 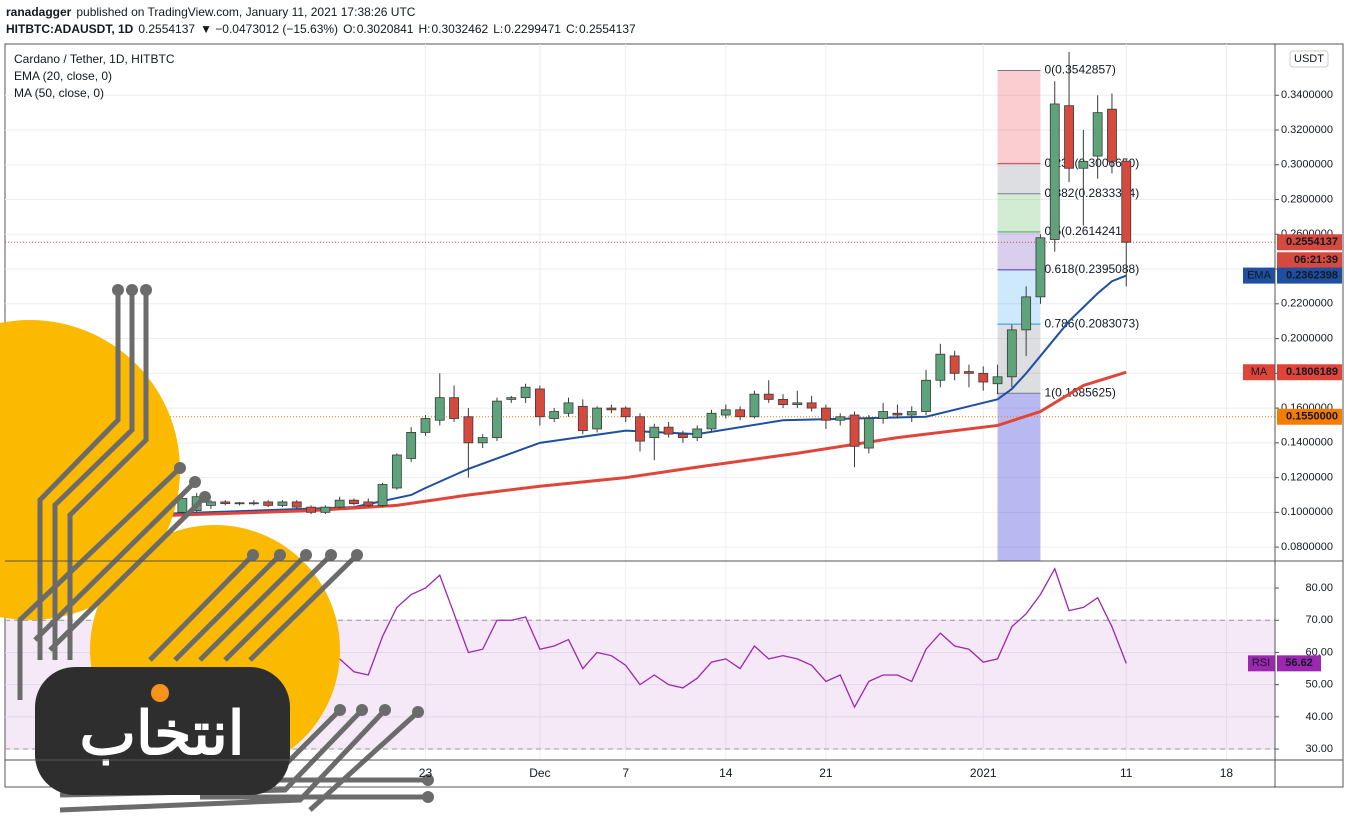 What do you see at coordinates (1307, 443) in the screenshot?
I see `y-tick-label: 0.1400000` at bounding box center [1307, 443].